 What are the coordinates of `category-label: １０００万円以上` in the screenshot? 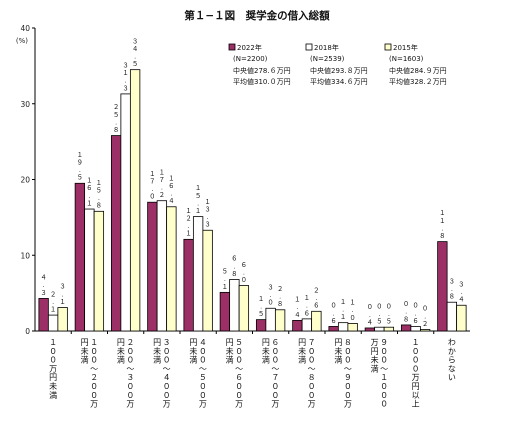 It's located at (416, 373).